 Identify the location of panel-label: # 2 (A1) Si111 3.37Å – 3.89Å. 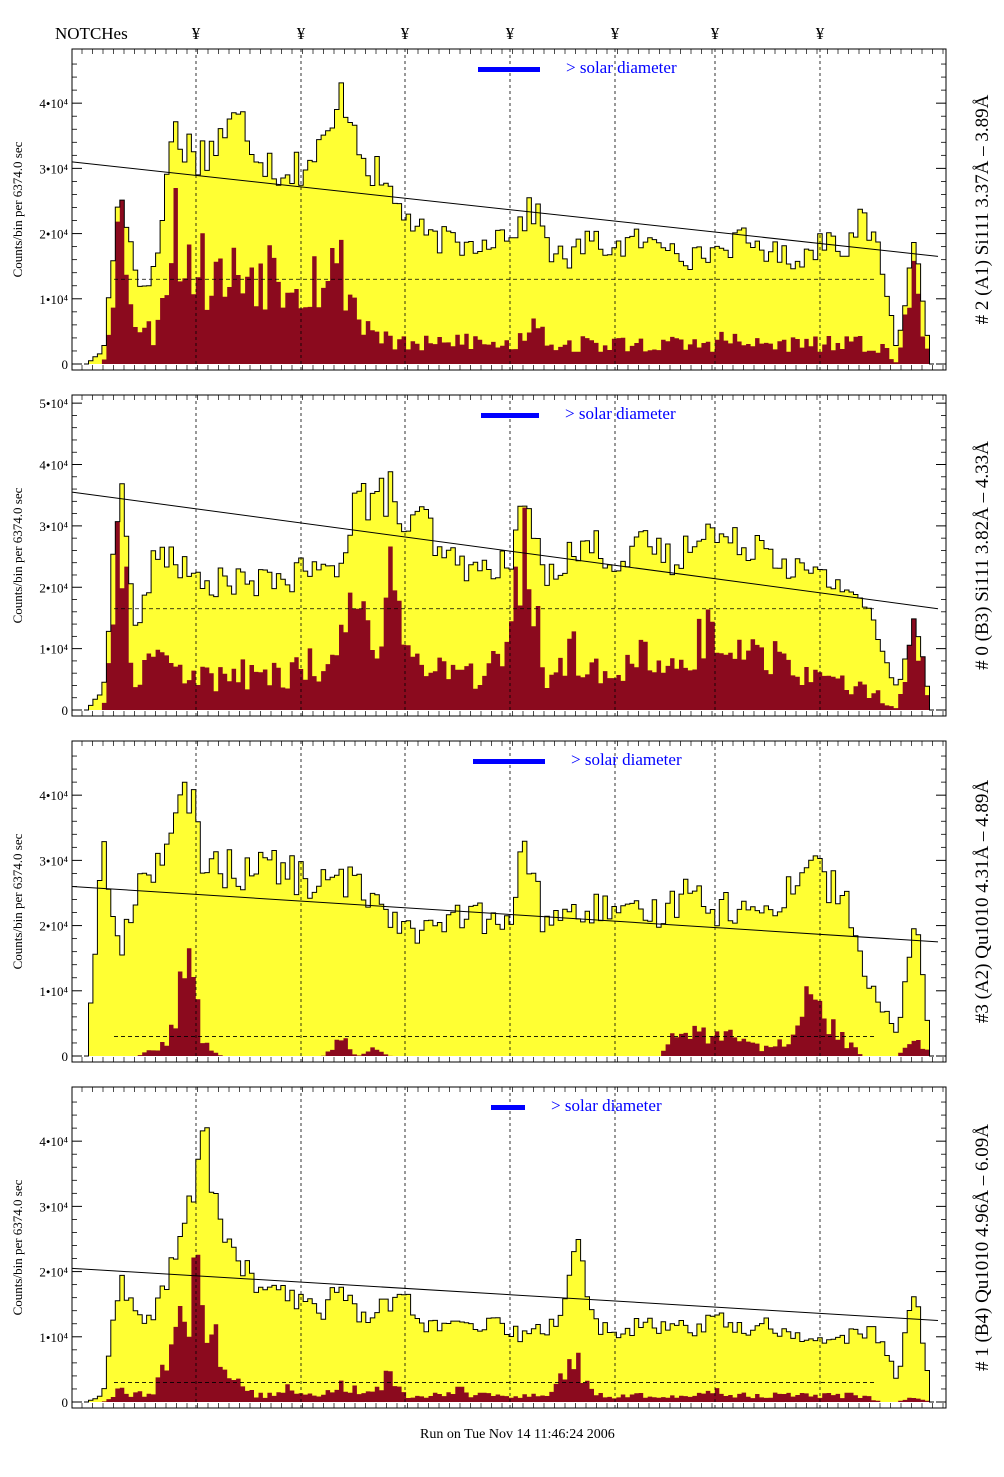
(982, 209).